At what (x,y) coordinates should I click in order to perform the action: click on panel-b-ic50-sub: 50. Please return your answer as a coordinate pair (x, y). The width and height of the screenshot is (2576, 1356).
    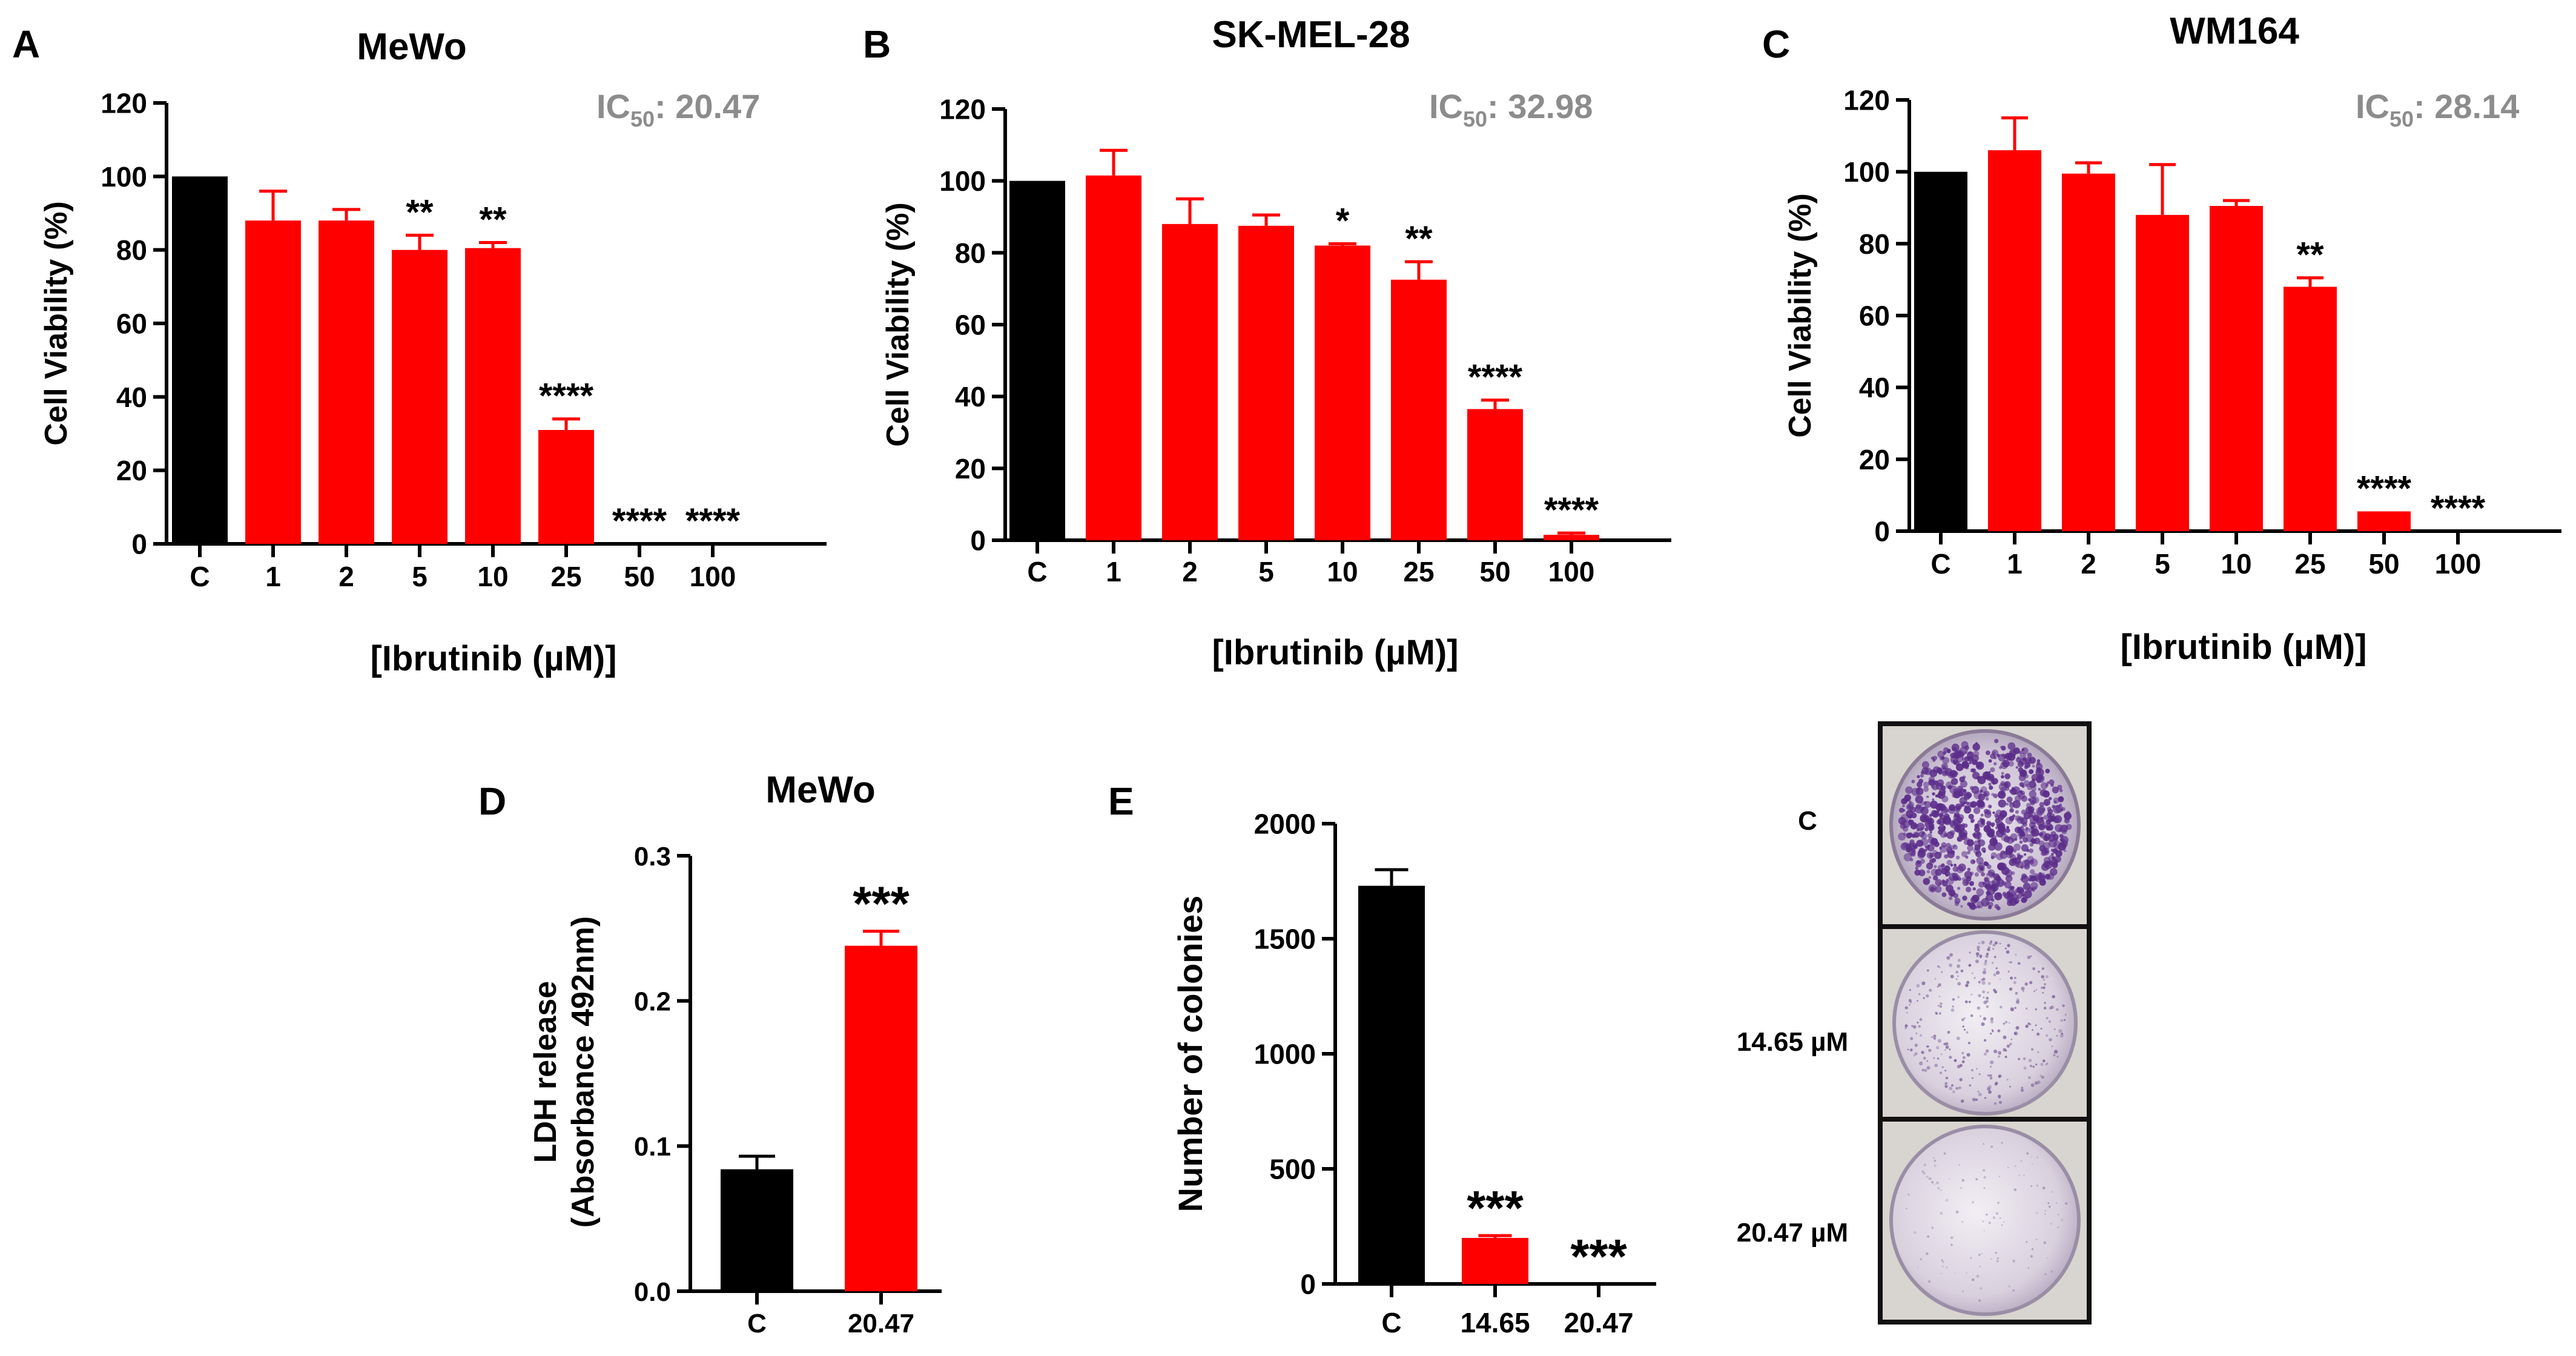
    Looking at the image, I should click on (1475, 119).